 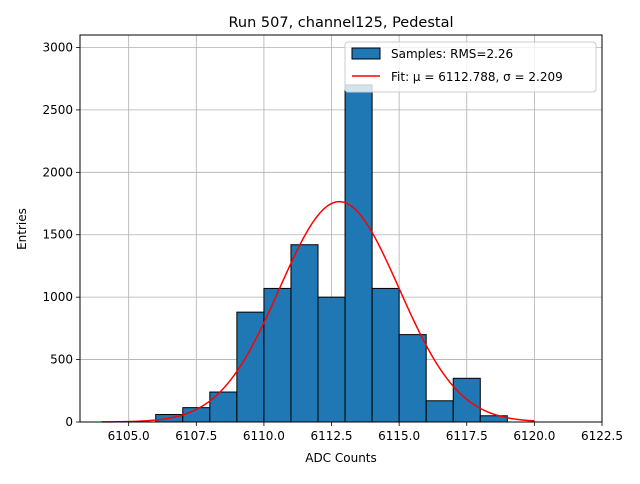 I want to click on x-tick-label: 6115.0, so click(x=399, y=436).